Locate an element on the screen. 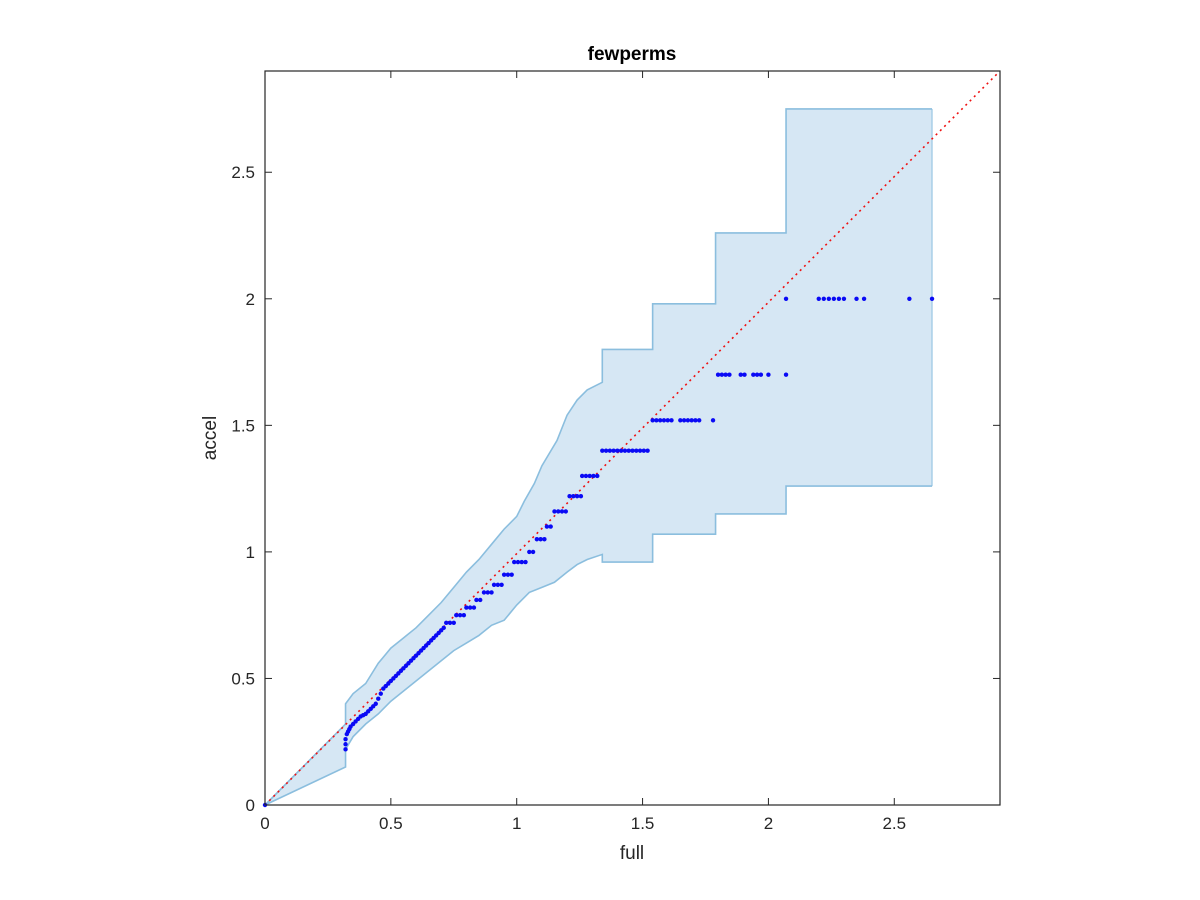  x-tick-label: 2 is located at coordinates (768, 823).